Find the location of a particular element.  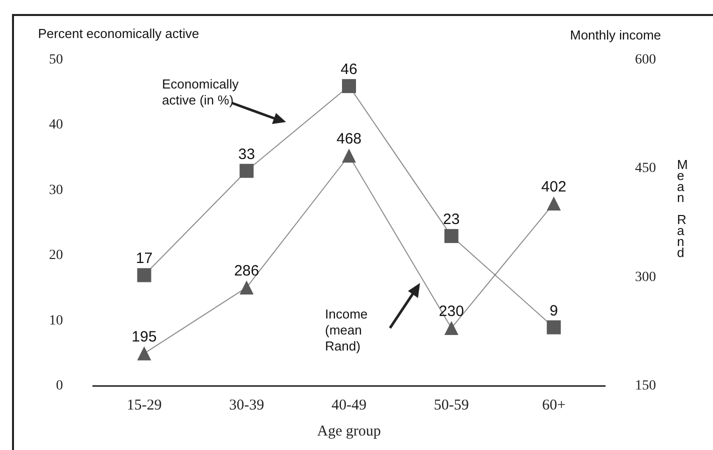

x-tick-label: 60+ is located at coordinates (554, 406).